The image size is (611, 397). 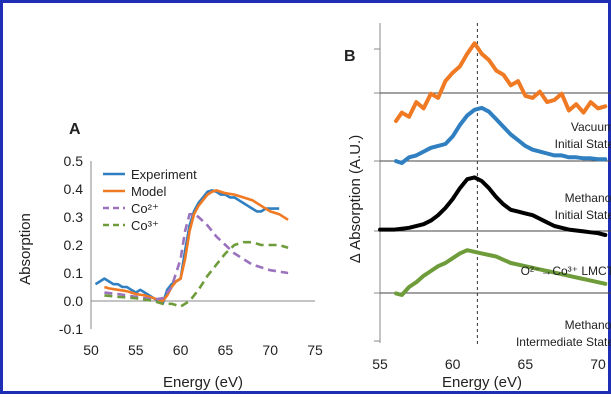 I want to click on panel-b-ylabel: Δ Absorption (A.U.), so click(x=355, y=199).